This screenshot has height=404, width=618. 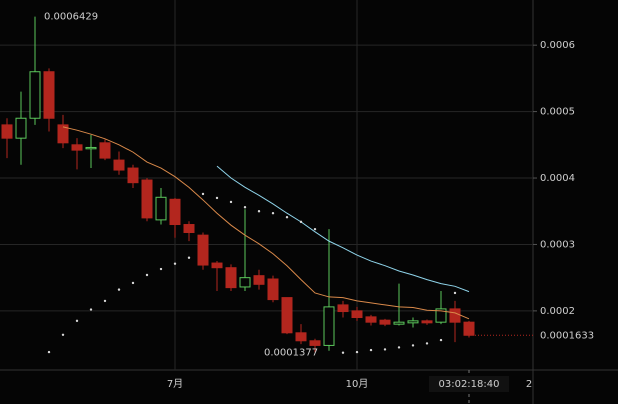 I want to click on x-tick-label: 10月, so click(x=357, y=384).